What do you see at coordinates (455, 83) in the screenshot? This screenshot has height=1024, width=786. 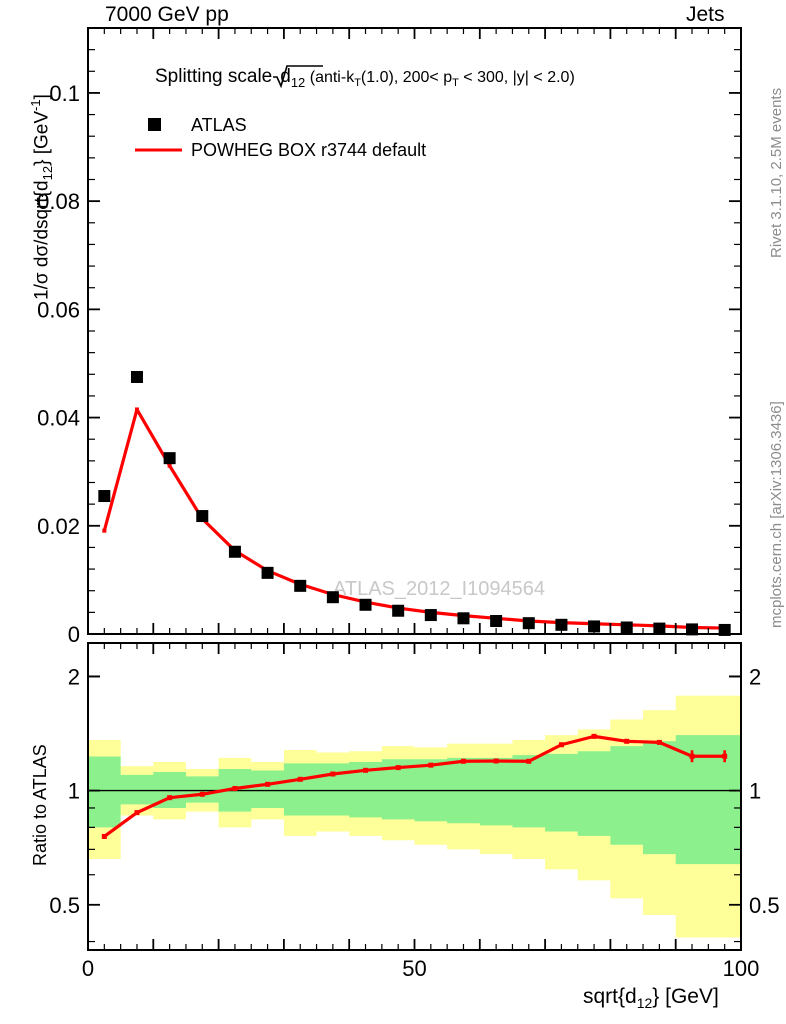 I see `title-cuts-b-sub: T` at bounding box center [455, 83].